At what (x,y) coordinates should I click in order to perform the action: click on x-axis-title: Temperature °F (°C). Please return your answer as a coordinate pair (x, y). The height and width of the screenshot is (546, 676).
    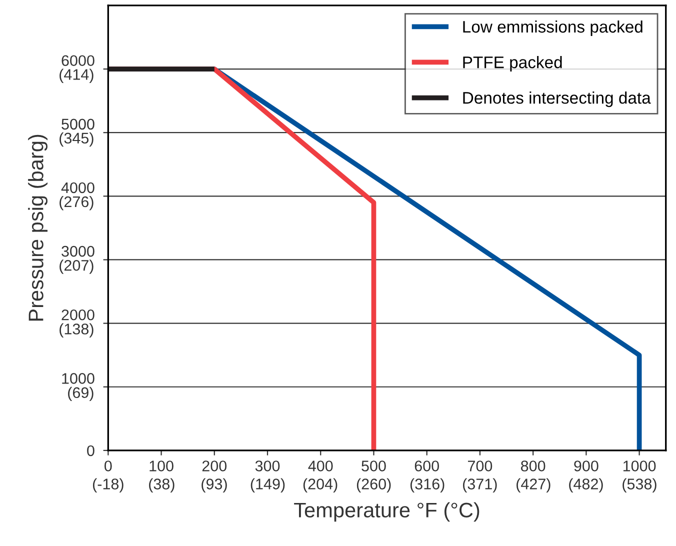
    Looking at the image, I should click on (387, 512).